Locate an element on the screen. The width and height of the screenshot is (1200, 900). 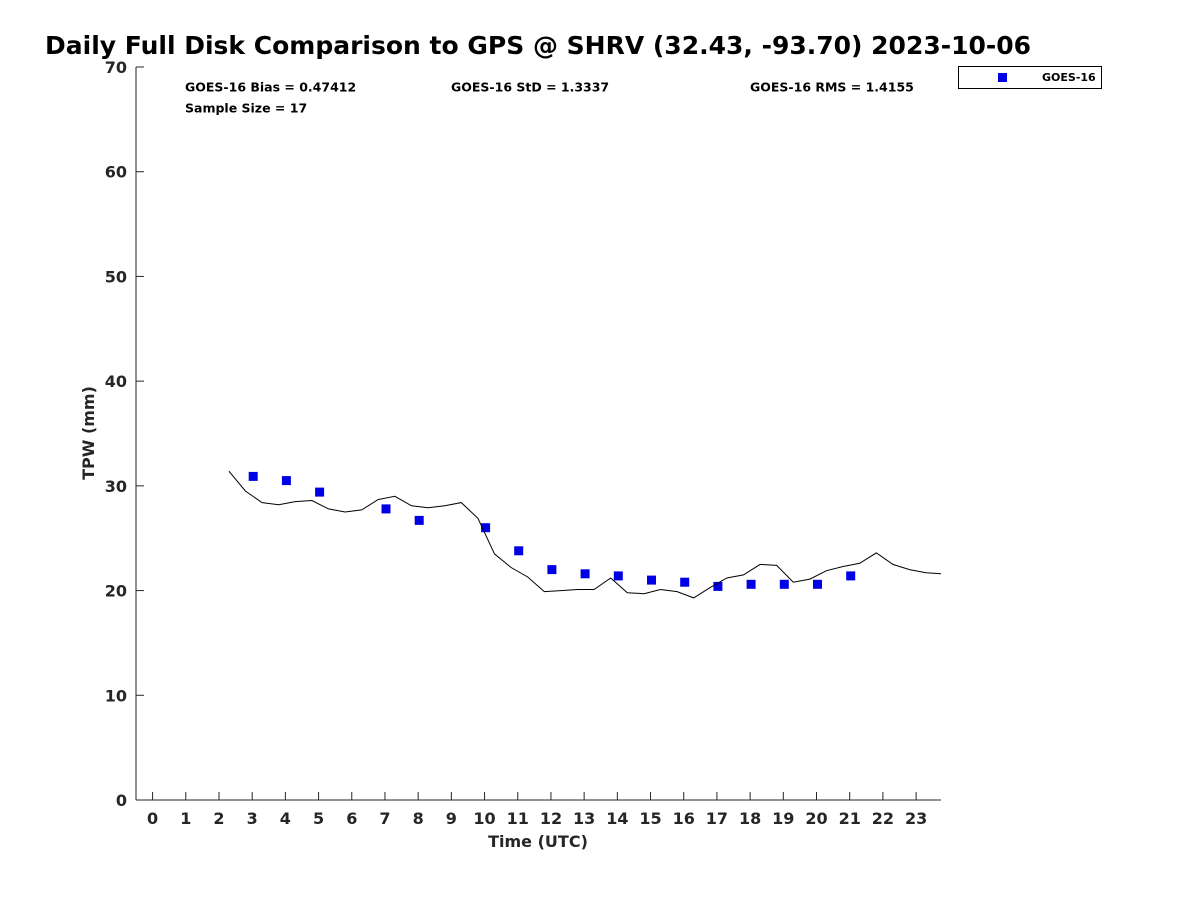
legend: GOES-16 is located at coordinates (1030, 77).